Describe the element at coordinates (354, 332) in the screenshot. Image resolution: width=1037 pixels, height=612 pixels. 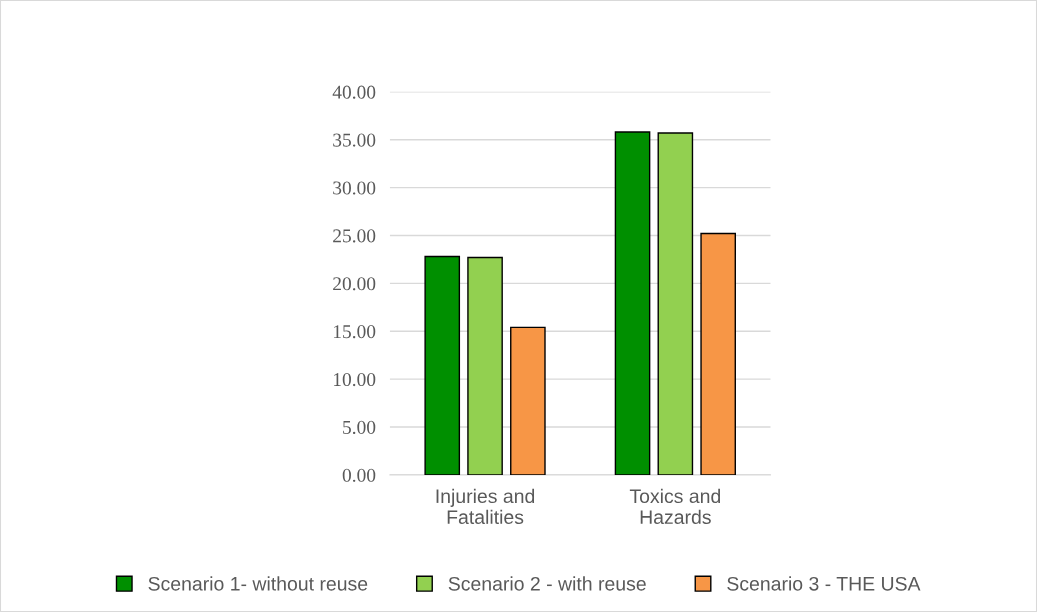
I see `y-tick-label: 15.00` at that location.